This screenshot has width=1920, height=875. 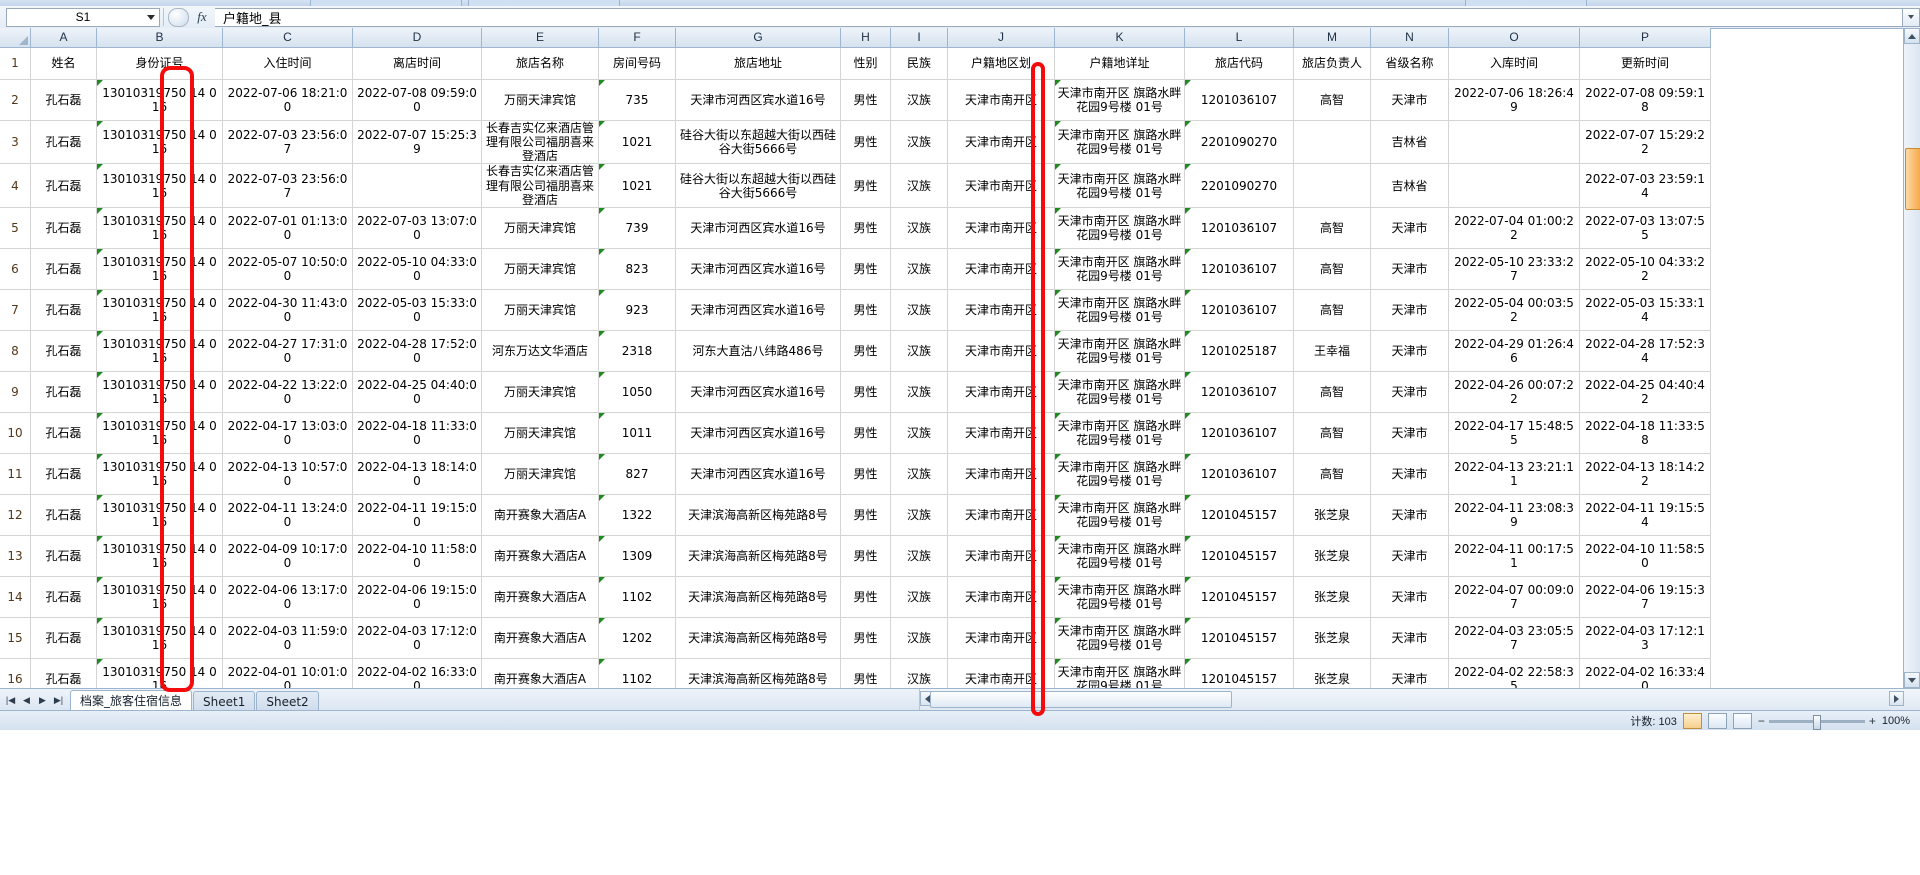 I want to click on cell-E15: 南开赛象大酒店A, so click(x=540, y=638).